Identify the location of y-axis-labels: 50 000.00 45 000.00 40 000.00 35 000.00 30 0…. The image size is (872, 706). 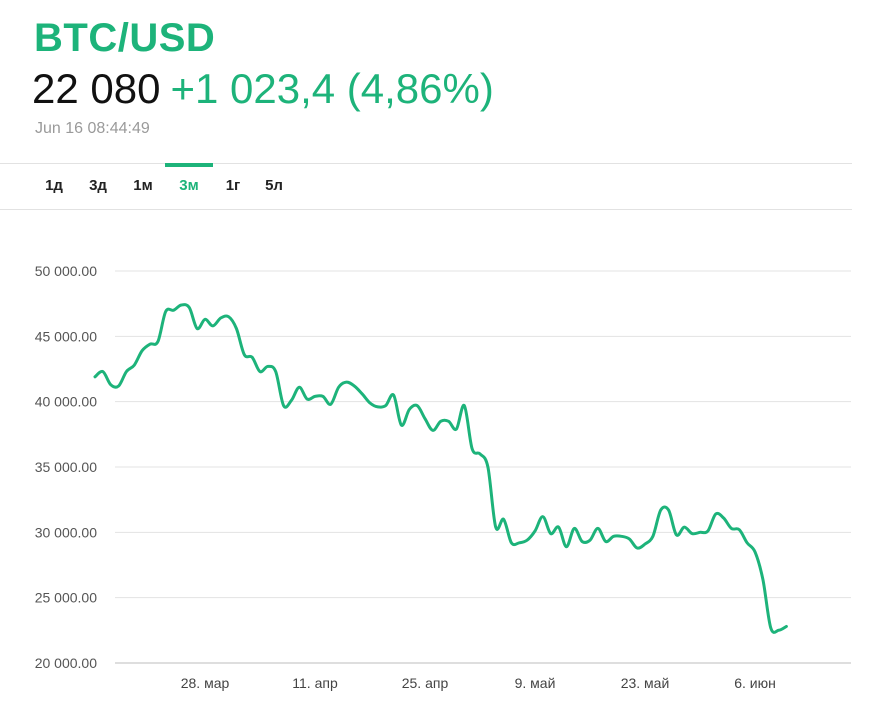
(66, 467).